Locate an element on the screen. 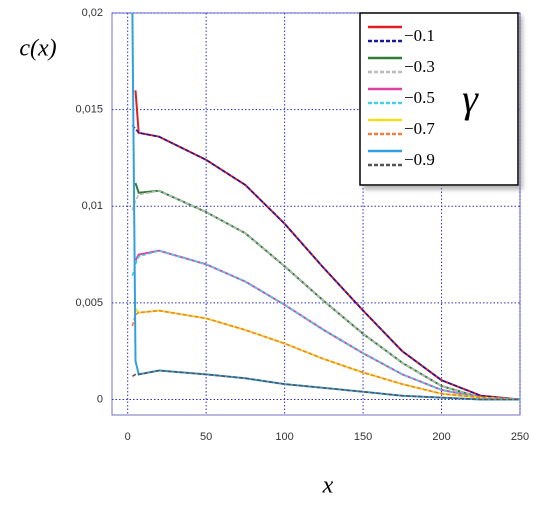 The width and height of the screenshot is (550, 509). legend-label: −0.5 is located at coordinates (419, 97).